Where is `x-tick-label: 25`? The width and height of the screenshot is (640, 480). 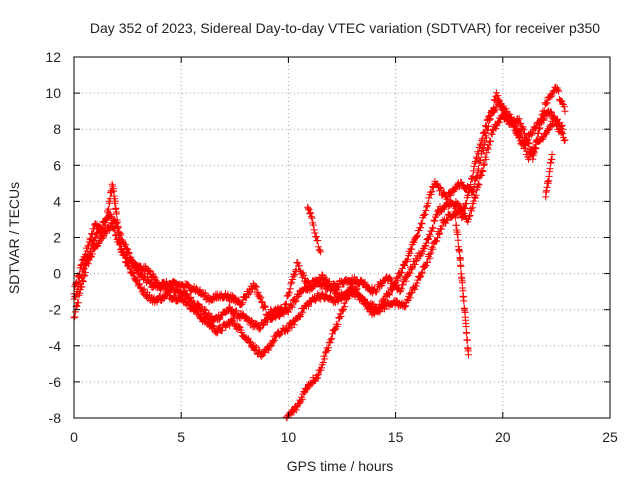
x-tick-label: 25 is located at coordinates (610, 437).